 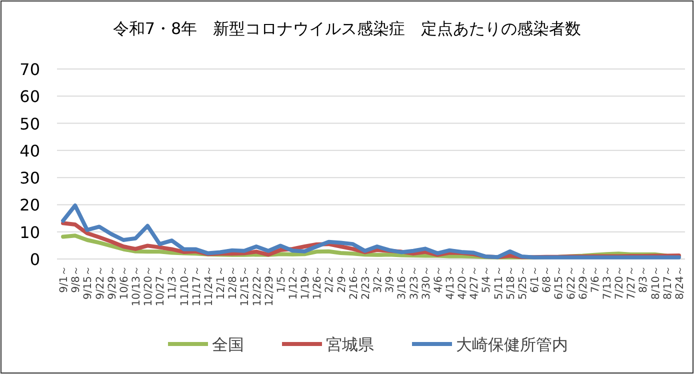 I want to click on x-tick-label: 12/15～, so click(x=245, y=285).